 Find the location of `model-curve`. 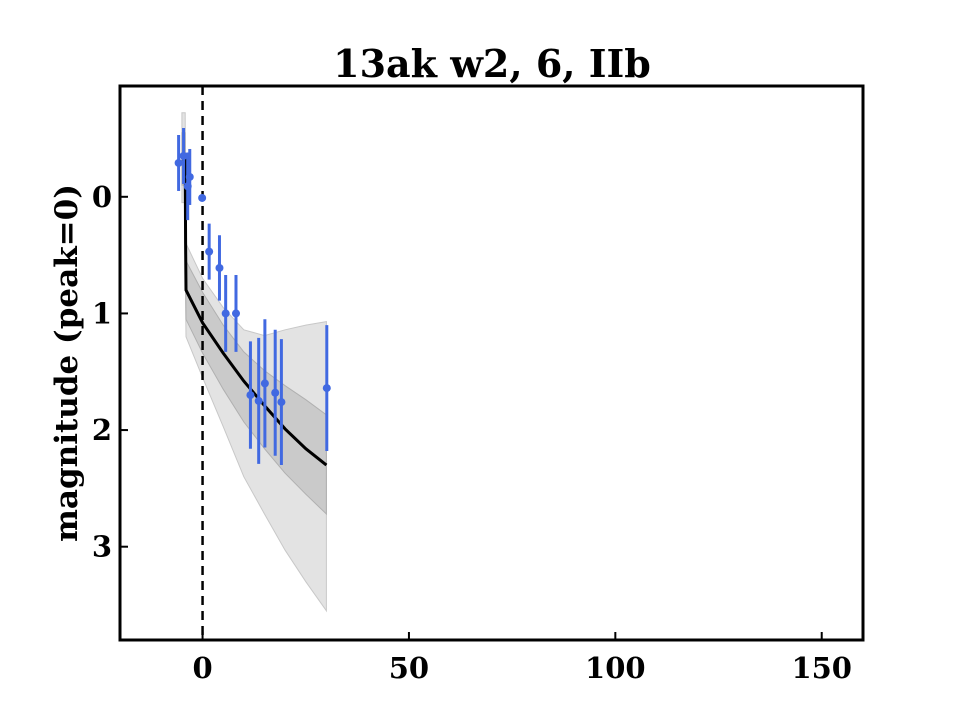

model-curve is located at coordinates (254, 312).